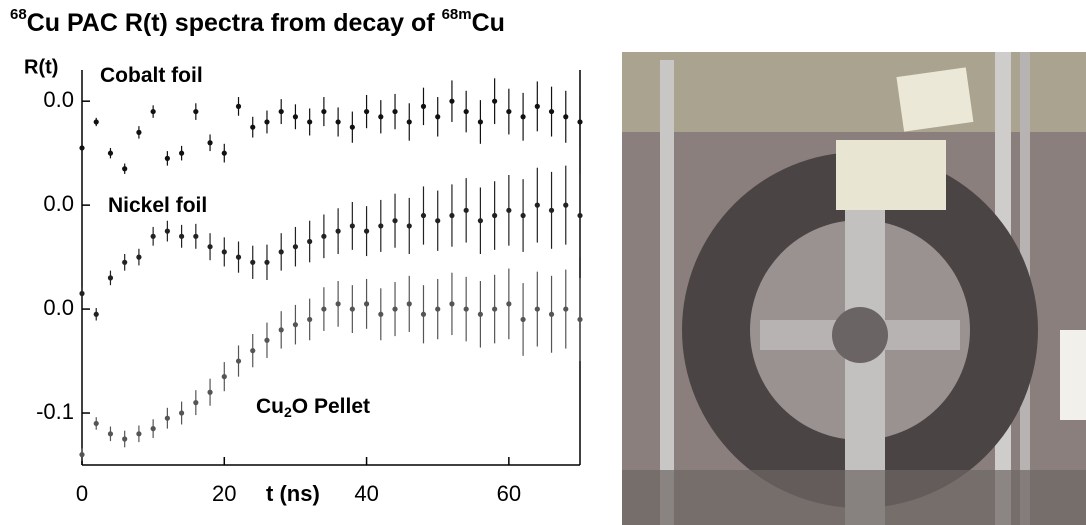 This screenshot has width=1086, height=525. Describe the element at coordinates (234, 23) in the screenshot. I see `title-part: Cu PAC R(t) spectra from decay of` at that location.